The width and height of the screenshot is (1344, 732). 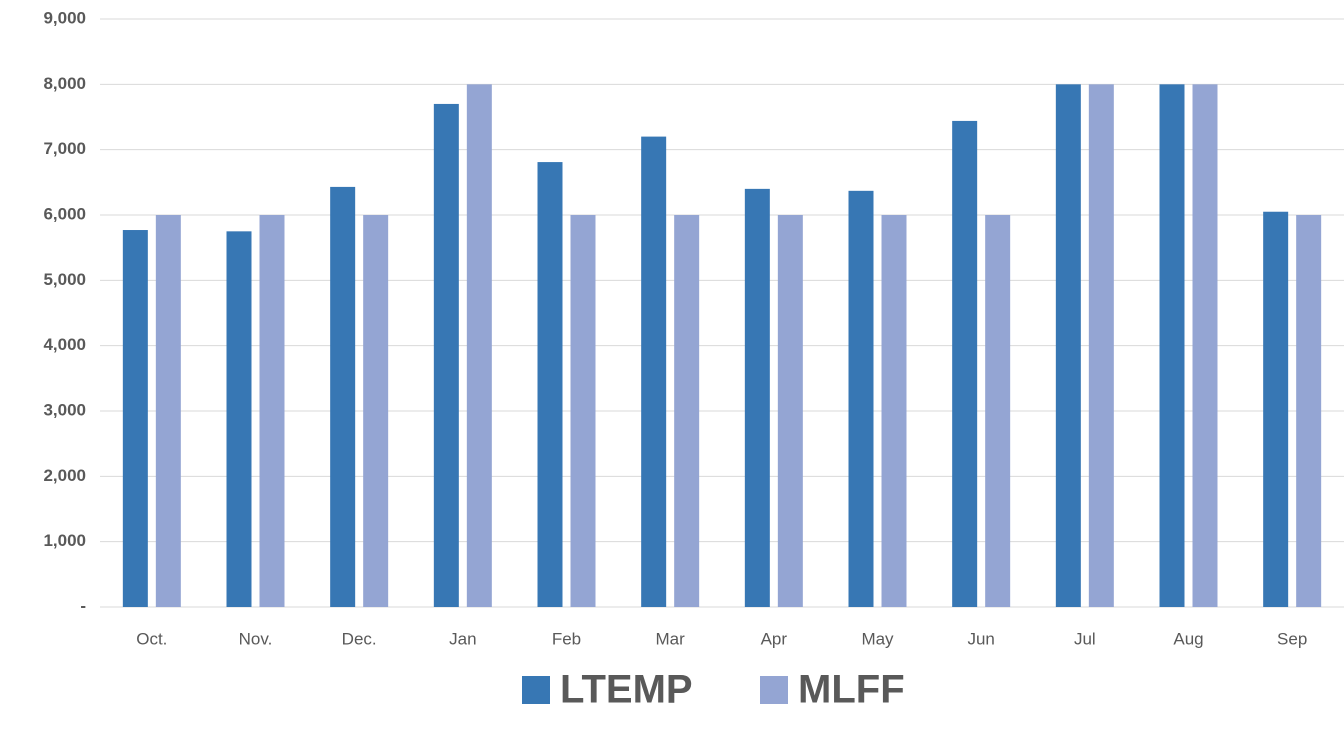 What do you see at coordinates (83, 605) in the screenshot?
I see `y-tick-label: -` at bounding box center [83, 605].